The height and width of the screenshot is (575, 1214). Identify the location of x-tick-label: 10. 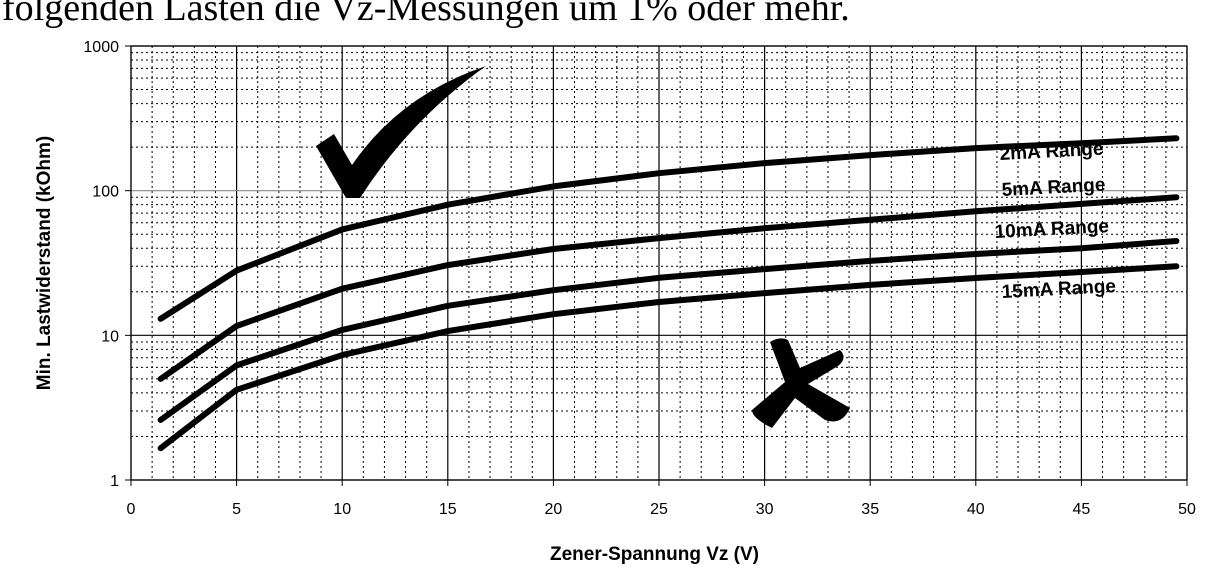
(342, 509).